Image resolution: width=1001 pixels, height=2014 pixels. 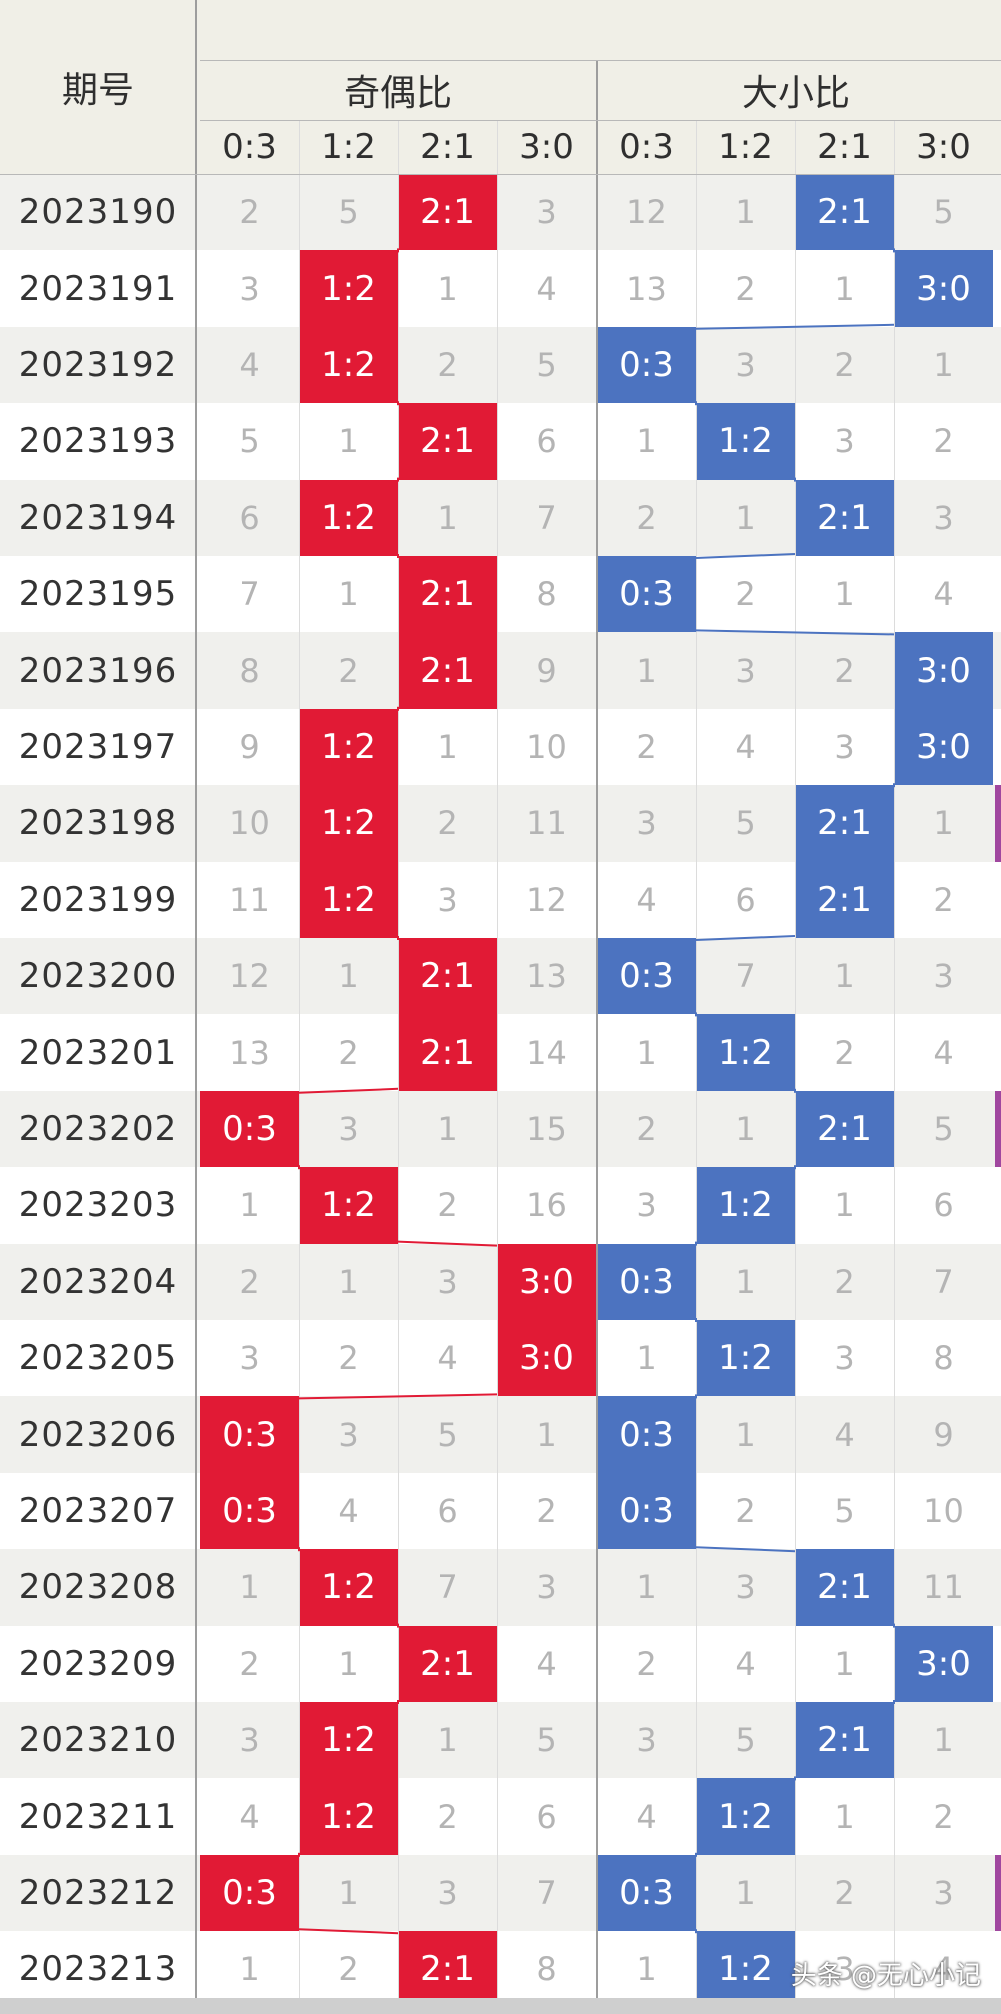 I want to click on period-cell: 2023212, so click(x=98, y=1892).